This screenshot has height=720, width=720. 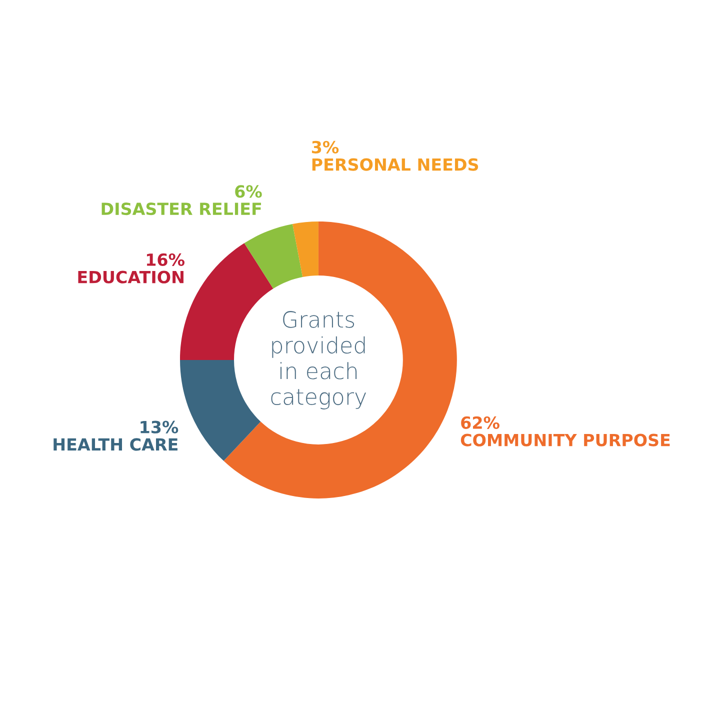 What do you see at coordinates (248, 191) in the screenshot?
I see `data-label: 6%` at bounding box center [248, 191].